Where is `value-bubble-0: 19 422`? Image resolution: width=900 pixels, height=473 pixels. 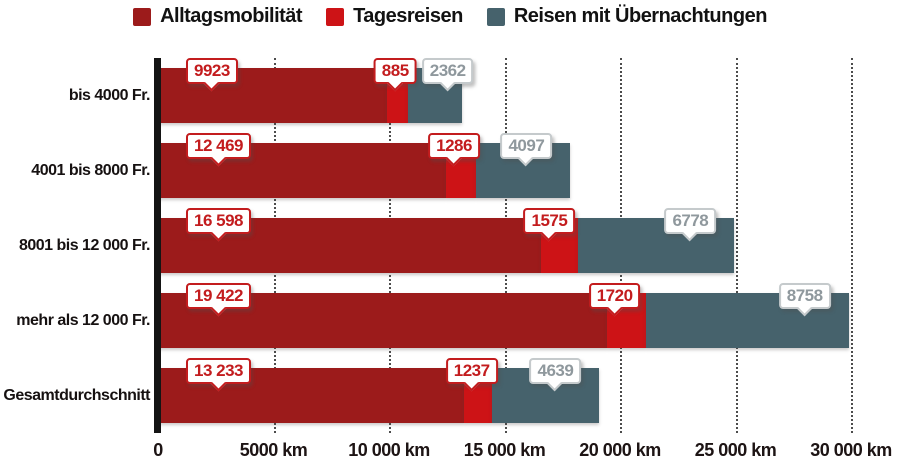 value-bubble-0: 19 422 is located at coordinates (218, 296).